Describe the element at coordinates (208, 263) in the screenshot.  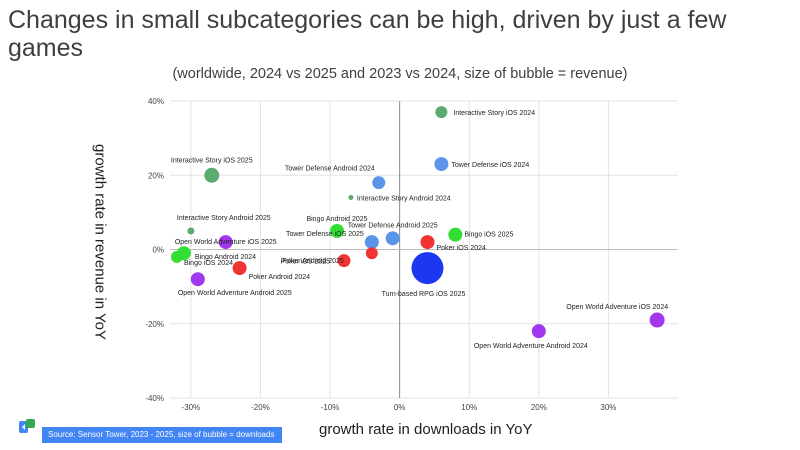
I see `bubble-label: Bingo iOS 2024` at that location.